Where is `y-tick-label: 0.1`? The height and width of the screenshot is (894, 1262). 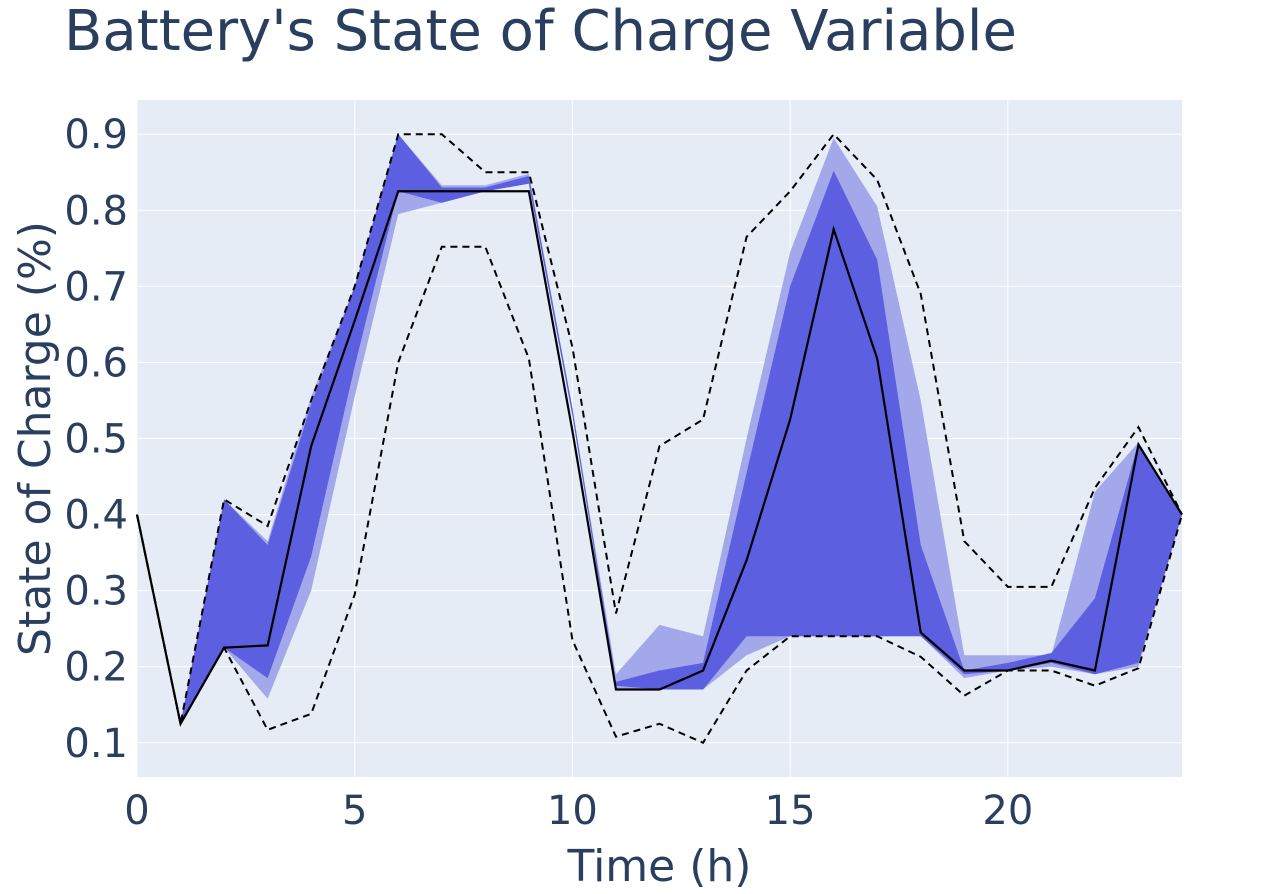 y-tick-label: 0.1 is located at coordinates (96, 744).